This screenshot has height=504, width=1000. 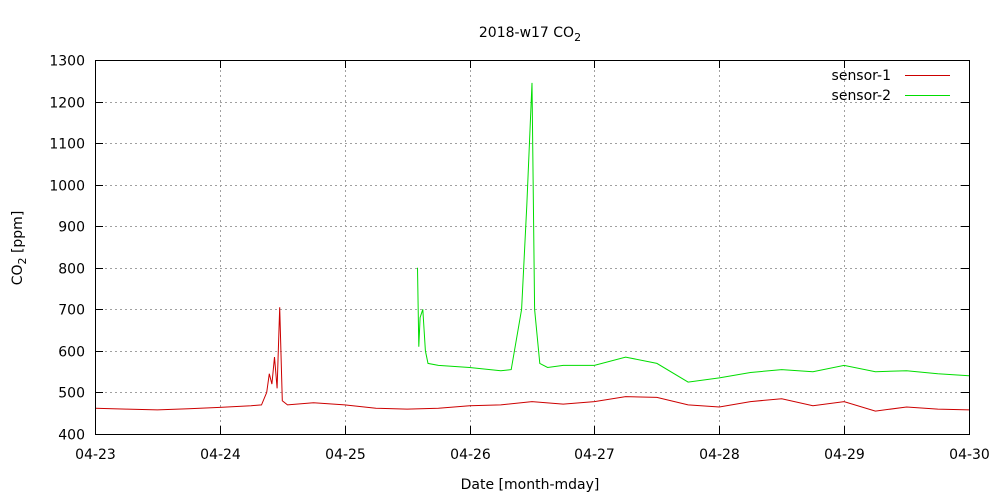 What do you see at coordinates (844, 455) in the screenshot?
I see `x-tick-label: 04-29` at bounding box center [844, 455].